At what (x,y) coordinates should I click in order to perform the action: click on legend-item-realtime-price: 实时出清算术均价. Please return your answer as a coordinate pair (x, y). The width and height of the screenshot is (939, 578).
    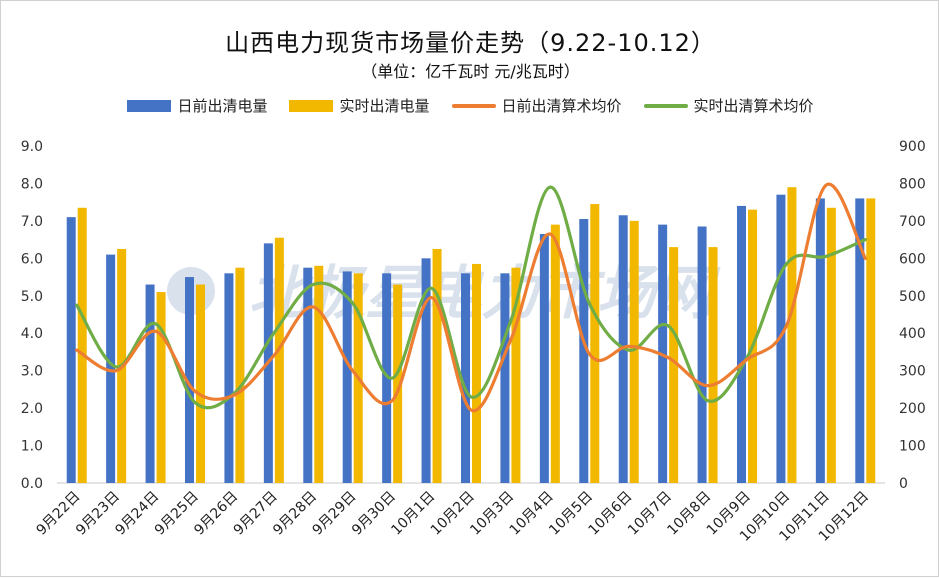
    Looking at the image, I should click on (728, 105).